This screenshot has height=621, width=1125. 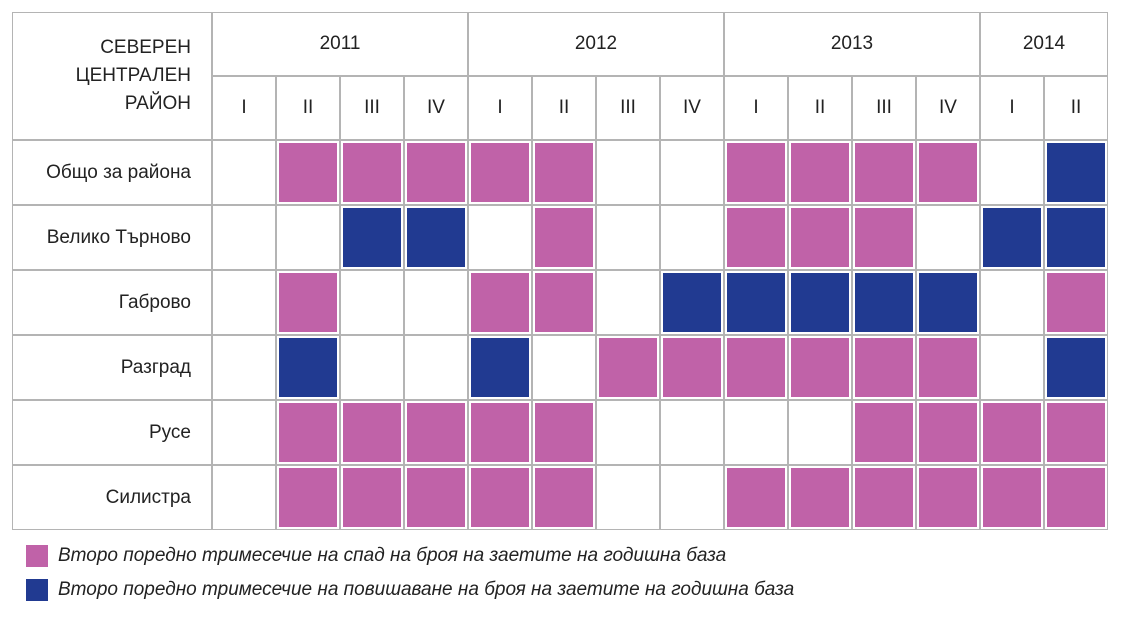 What do you see at coordinates (112, 302) in the screenshot?
I see `row-label: Габрово` at bounding box center [112, 302].